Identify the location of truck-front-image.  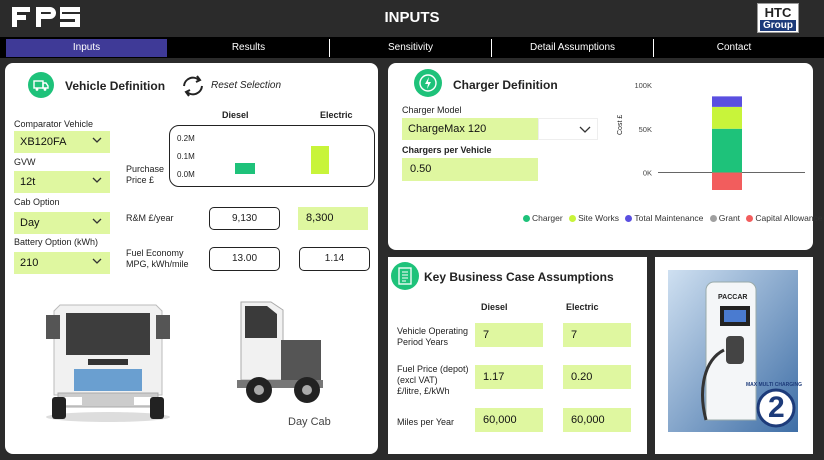
(108, 363).